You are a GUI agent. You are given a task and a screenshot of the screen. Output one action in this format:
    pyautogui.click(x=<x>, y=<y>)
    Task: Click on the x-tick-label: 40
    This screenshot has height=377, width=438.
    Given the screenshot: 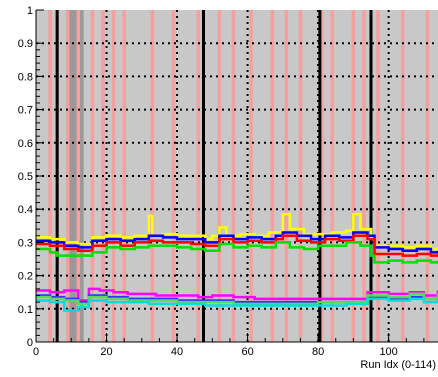 What is the action you would take?
    pyautogui.click(x=177, y=352)
    